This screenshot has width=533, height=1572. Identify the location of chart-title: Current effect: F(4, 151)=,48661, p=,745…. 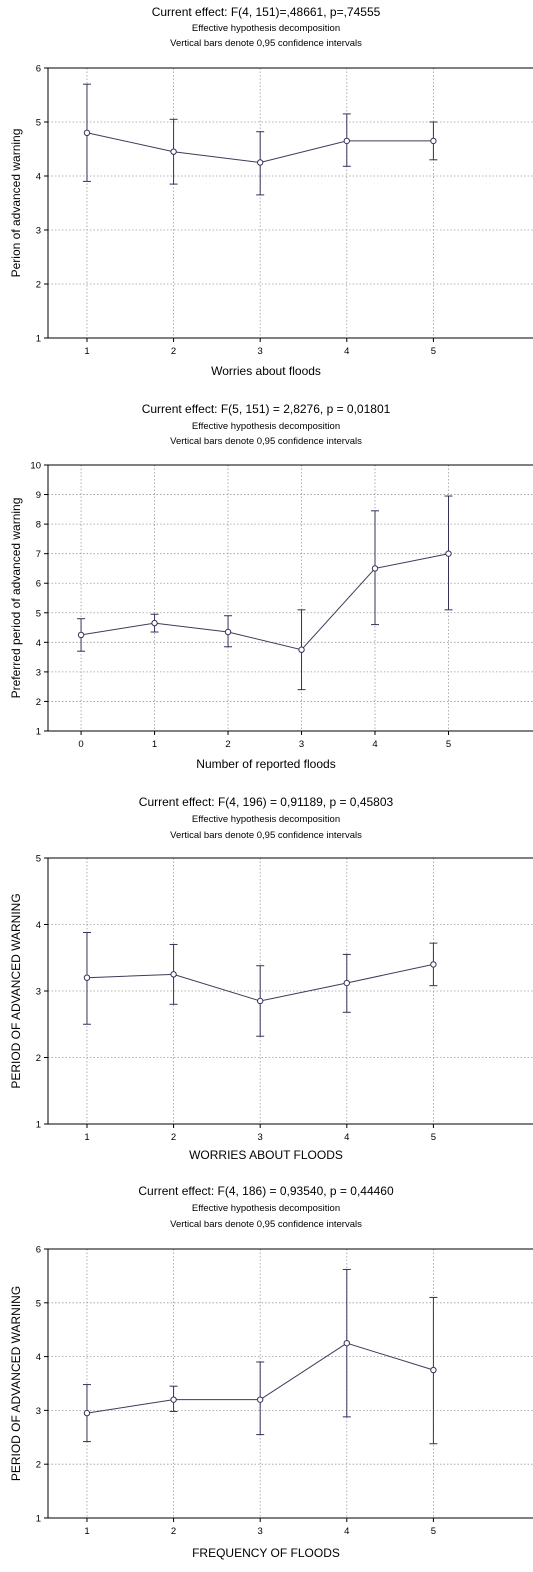
(266, 12).